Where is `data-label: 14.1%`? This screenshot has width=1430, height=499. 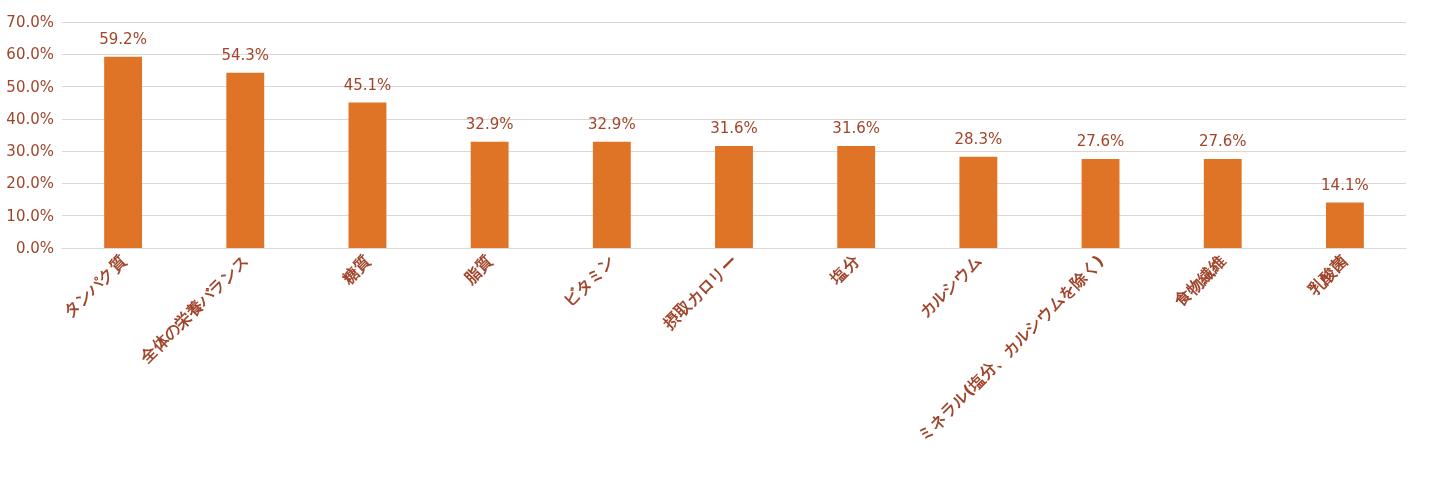 data-label: 14.1% is located at coordinates (1345, 184).